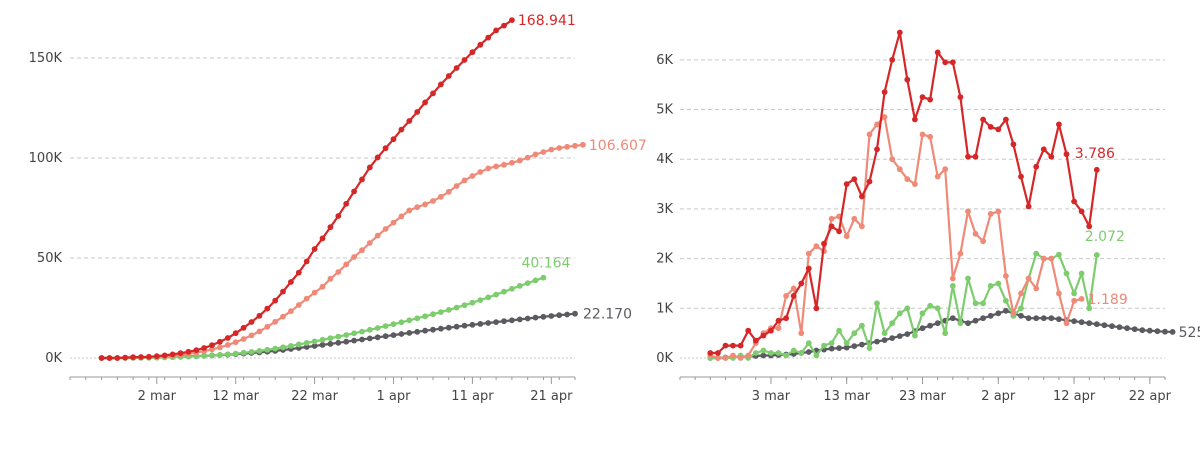  I want to click on y-tick-label: 2K, so click(664, 259).